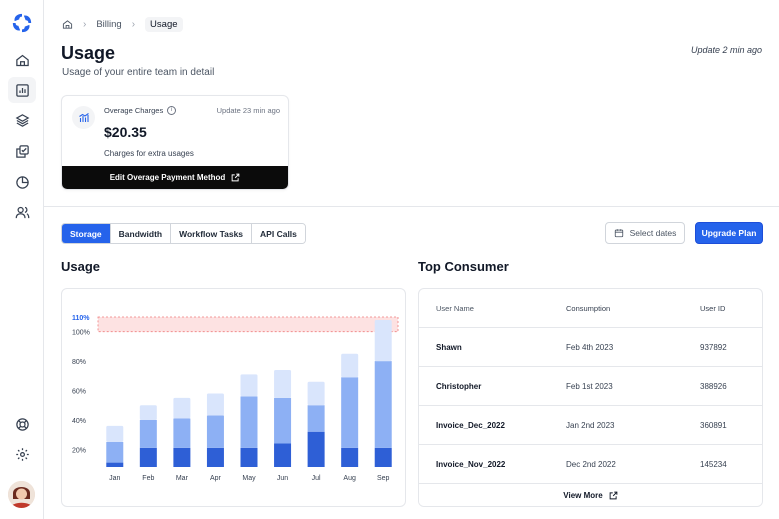  I want to click on x-tick-label: Jan, so click(114, 478).